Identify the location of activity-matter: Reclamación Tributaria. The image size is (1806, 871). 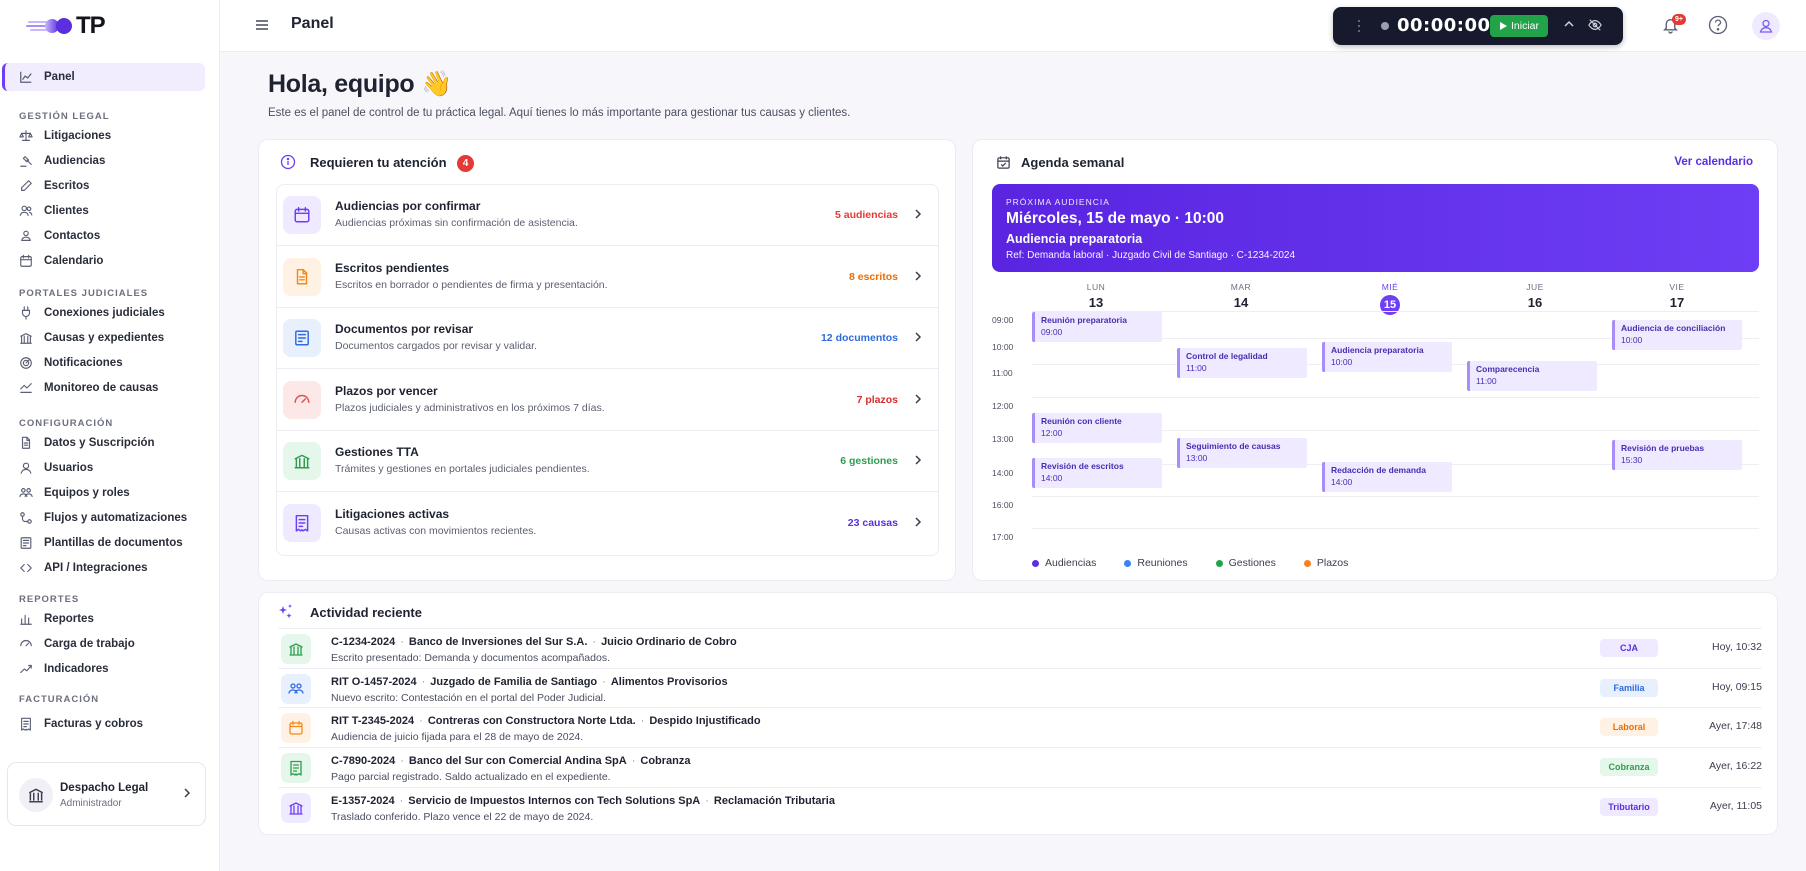
(774, 800).